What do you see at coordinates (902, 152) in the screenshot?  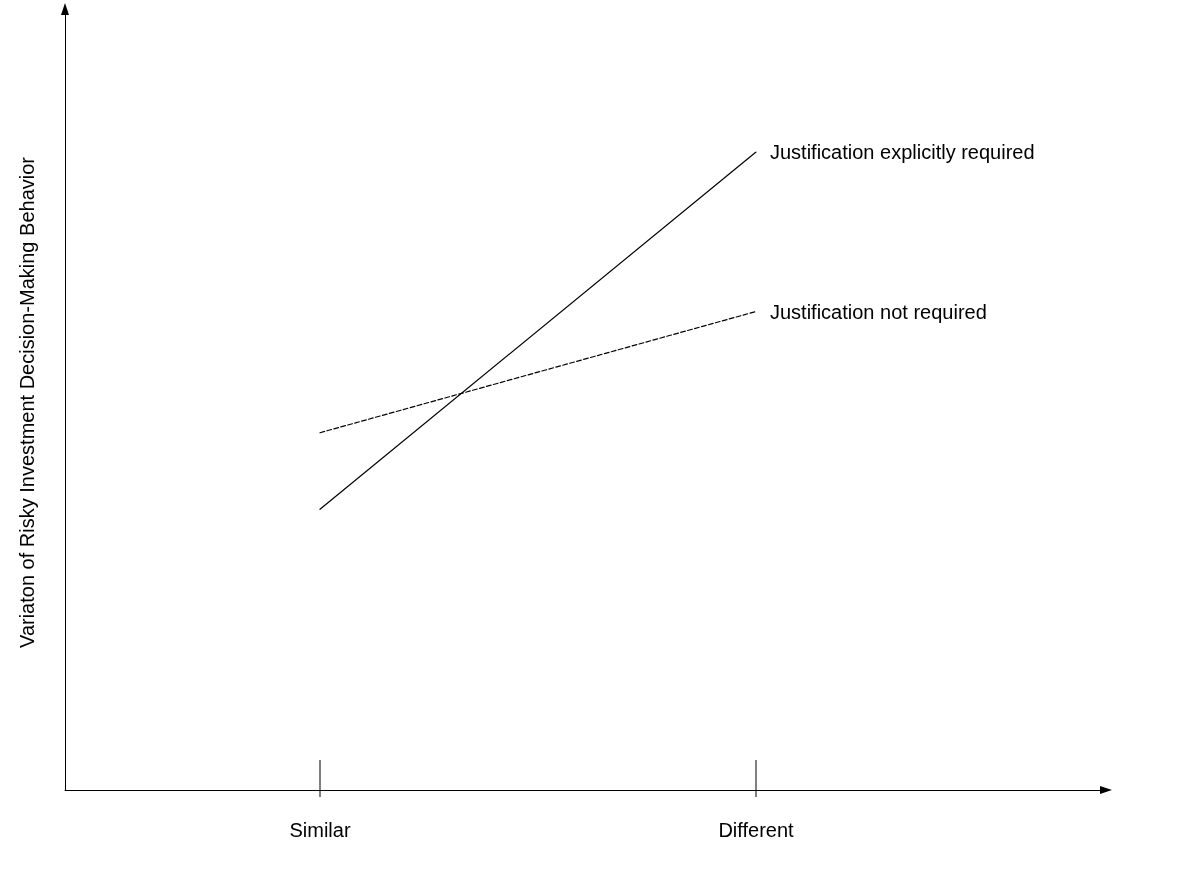 I see `series-label: Justification explicitly required` at bounding box center [902, 152].